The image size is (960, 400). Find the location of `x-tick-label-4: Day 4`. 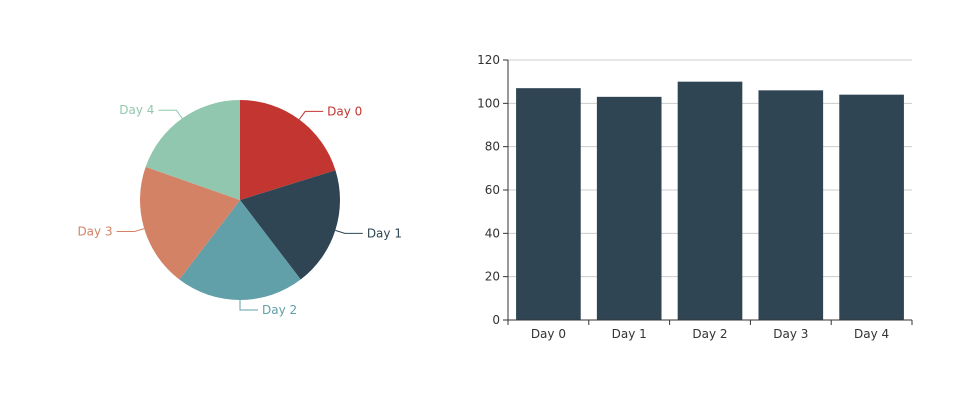

x-tick-label-4: Day 4 is located at coordinates (871, 334).